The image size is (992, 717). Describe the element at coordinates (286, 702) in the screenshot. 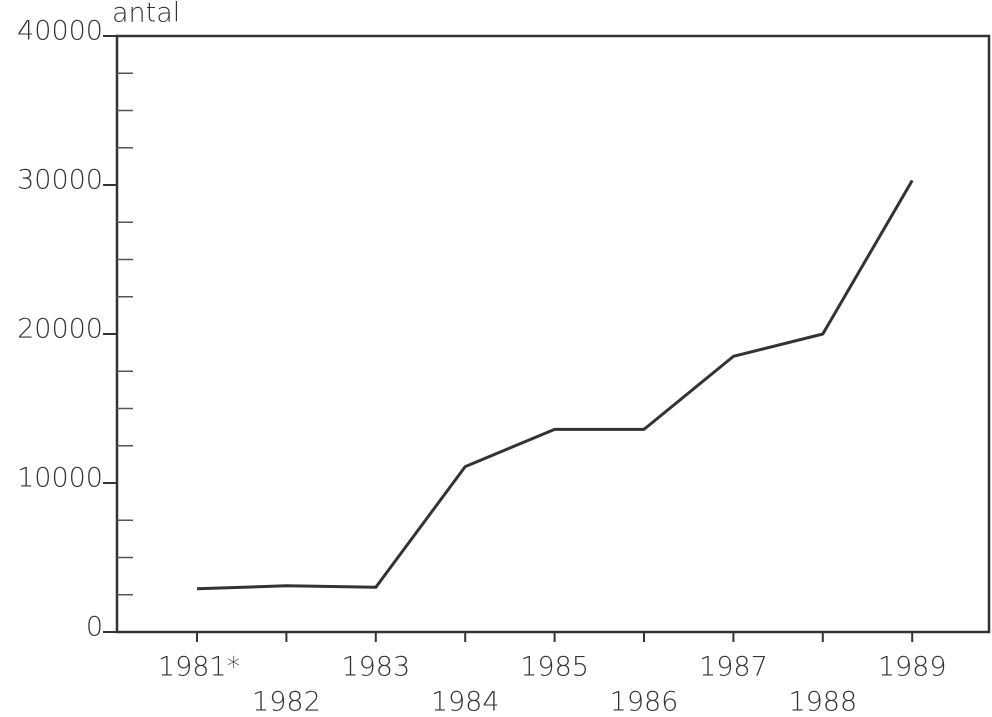

I see `x-tick-label: 1982` at that location.